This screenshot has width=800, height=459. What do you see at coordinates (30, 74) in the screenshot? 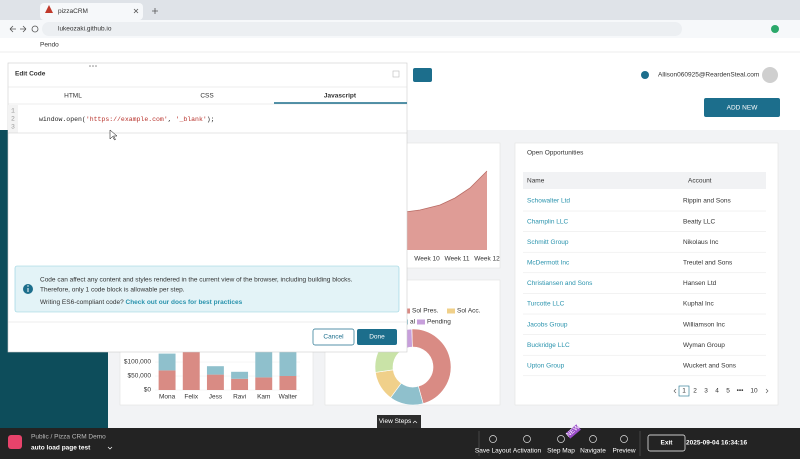
I see `modal-title: Edit Code` at bounding box center [30, 74].